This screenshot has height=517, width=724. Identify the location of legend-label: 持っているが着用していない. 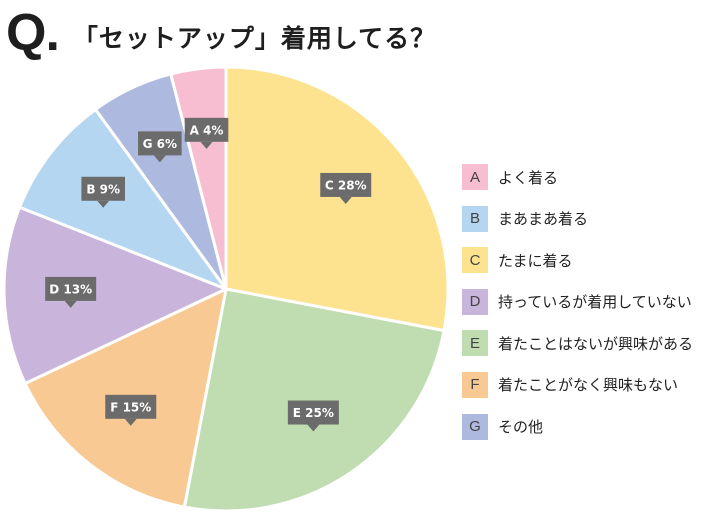
(595, 302).